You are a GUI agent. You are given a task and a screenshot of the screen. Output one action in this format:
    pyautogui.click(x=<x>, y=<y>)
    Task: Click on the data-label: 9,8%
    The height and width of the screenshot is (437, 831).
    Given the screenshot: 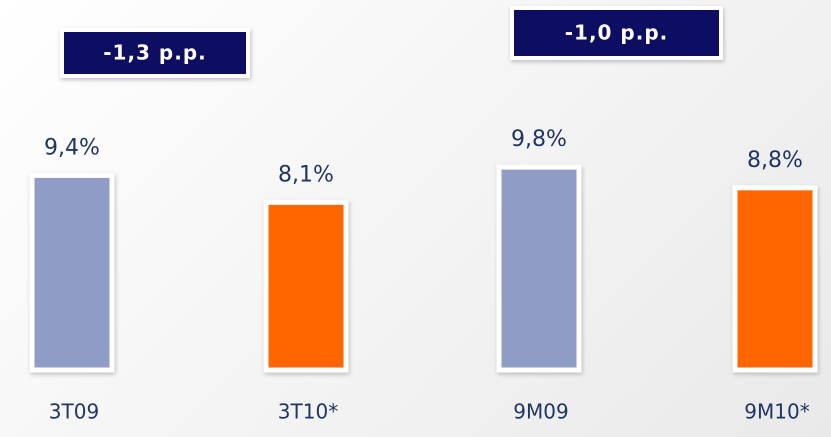 What is the action you would take?
    pyautogui.click(x=539, y=139)
    